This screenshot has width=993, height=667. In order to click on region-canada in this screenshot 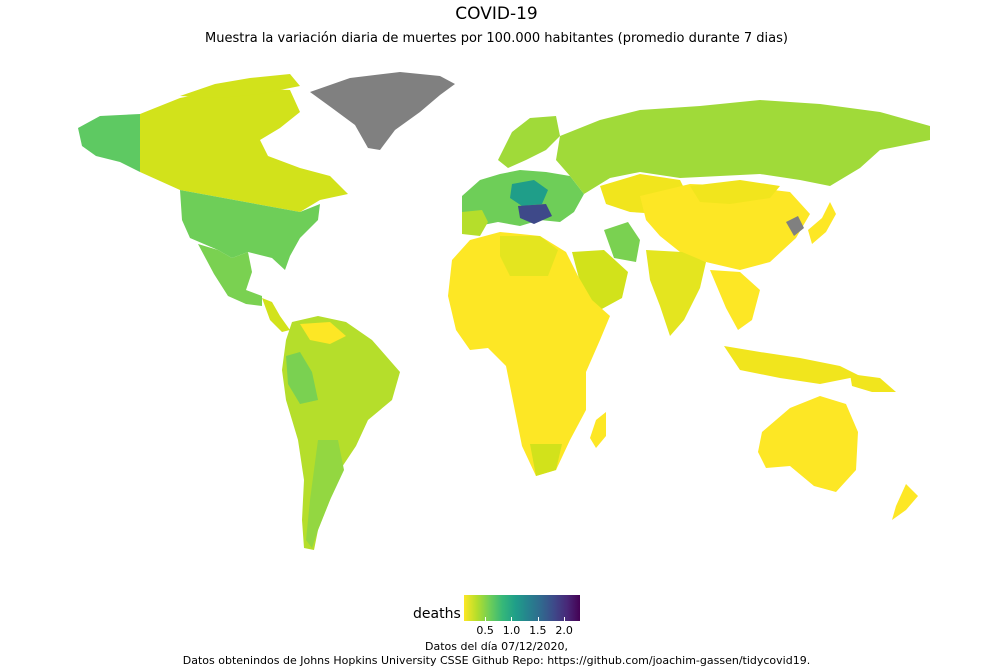, I will do `click(244, 150)`.